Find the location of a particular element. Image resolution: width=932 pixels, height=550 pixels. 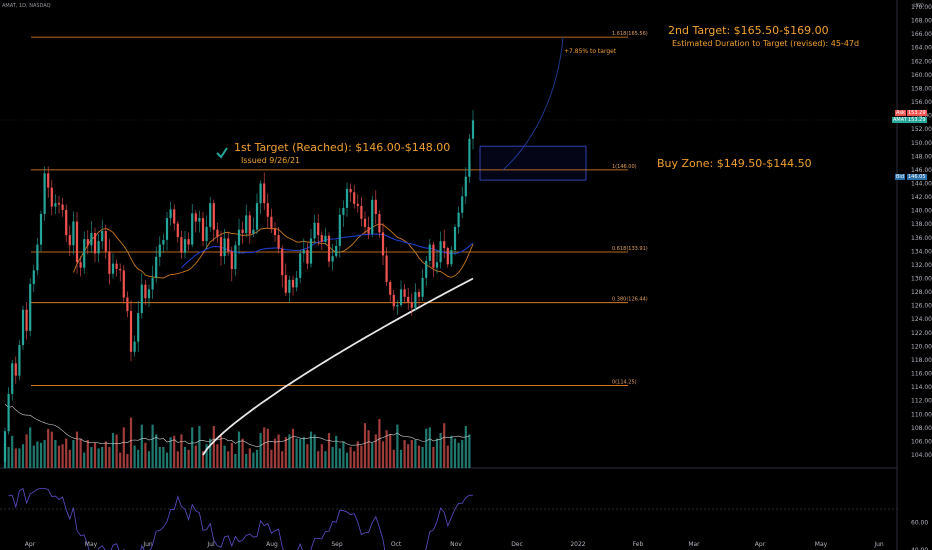

volume-bars is located at coordinates (237, 435).